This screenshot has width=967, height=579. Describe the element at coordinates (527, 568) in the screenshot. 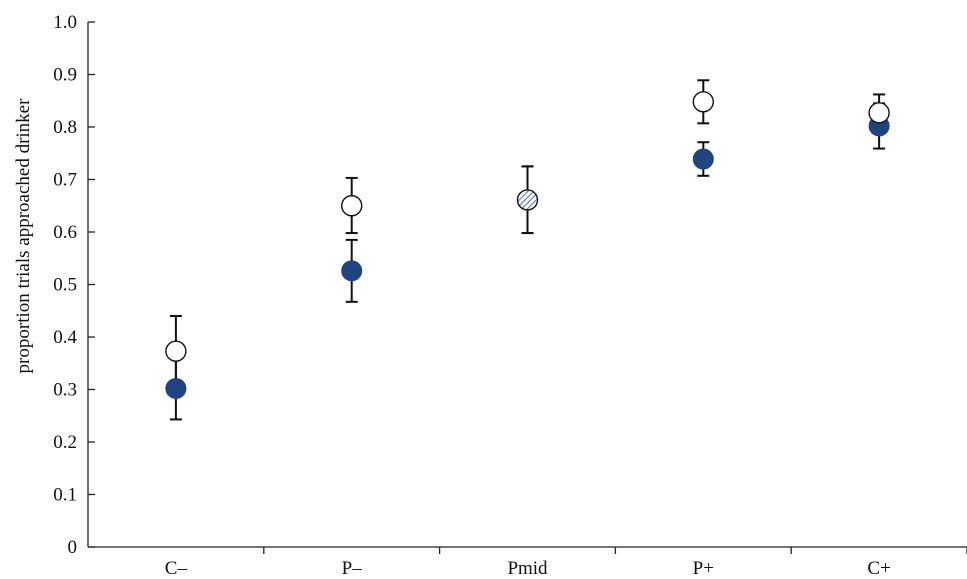

I see `x-tick-label: Pmid` at that location.